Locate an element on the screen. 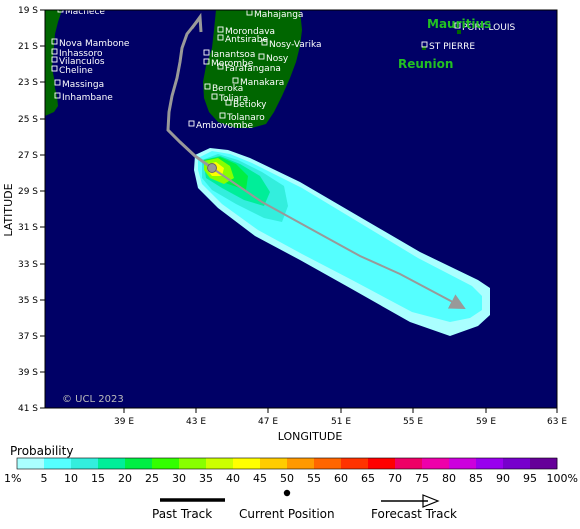  place-label: Morombe is located at coordinates (228, 63).